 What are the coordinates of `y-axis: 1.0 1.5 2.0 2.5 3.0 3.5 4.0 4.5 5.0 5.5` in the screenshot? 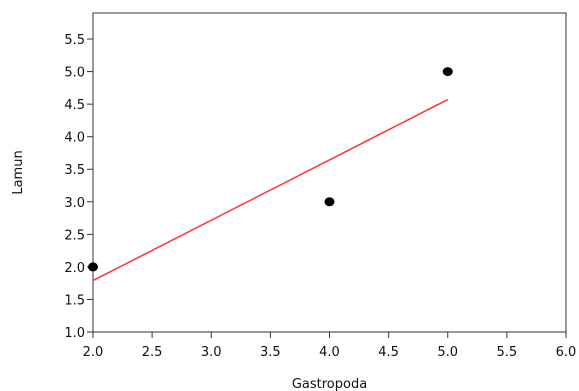 It's located at (78, 187).